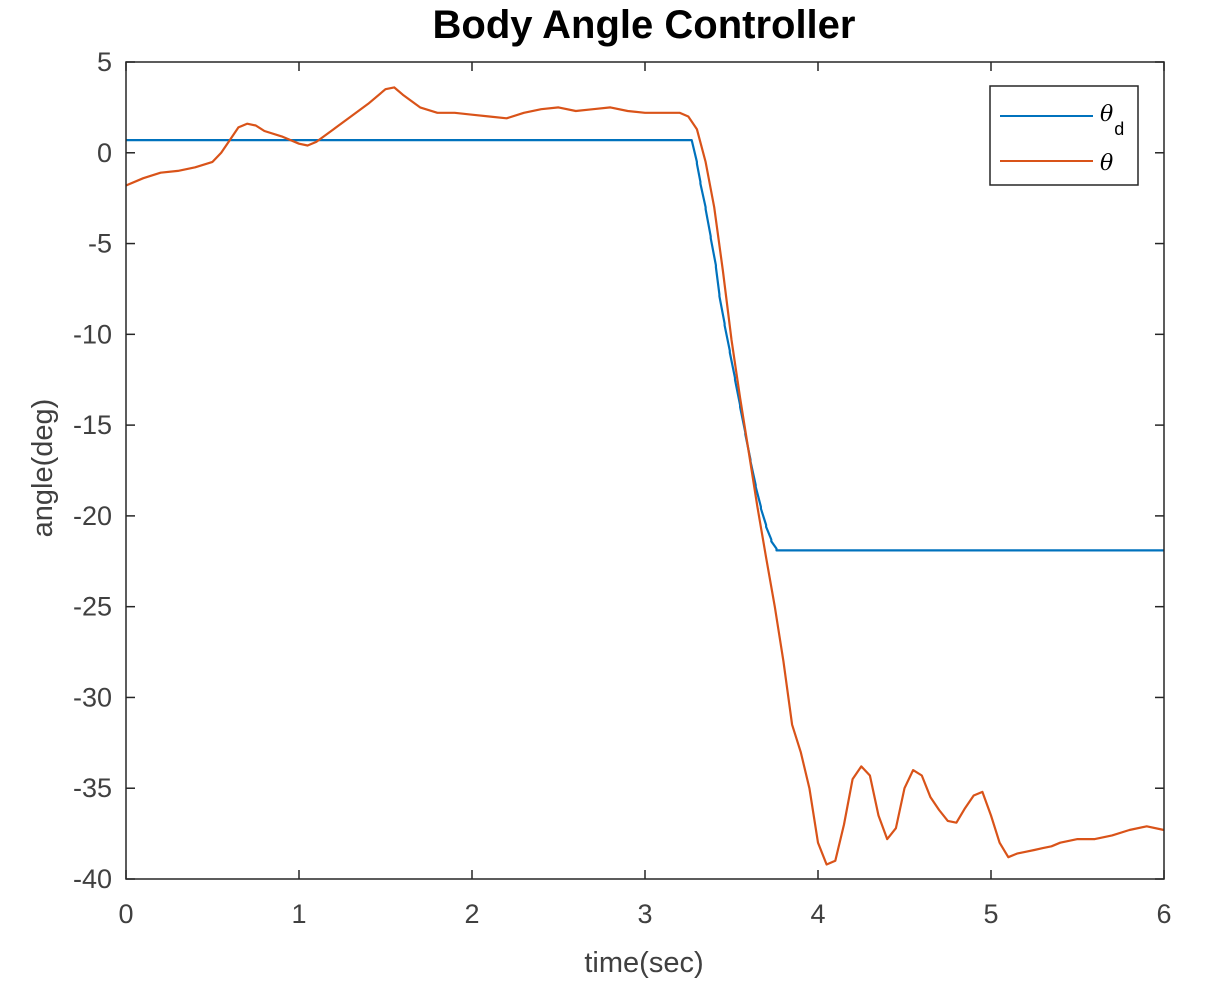 The width and height of the screenshot is (1230, 984). I want to click on legend-box, so click(1064, 135).